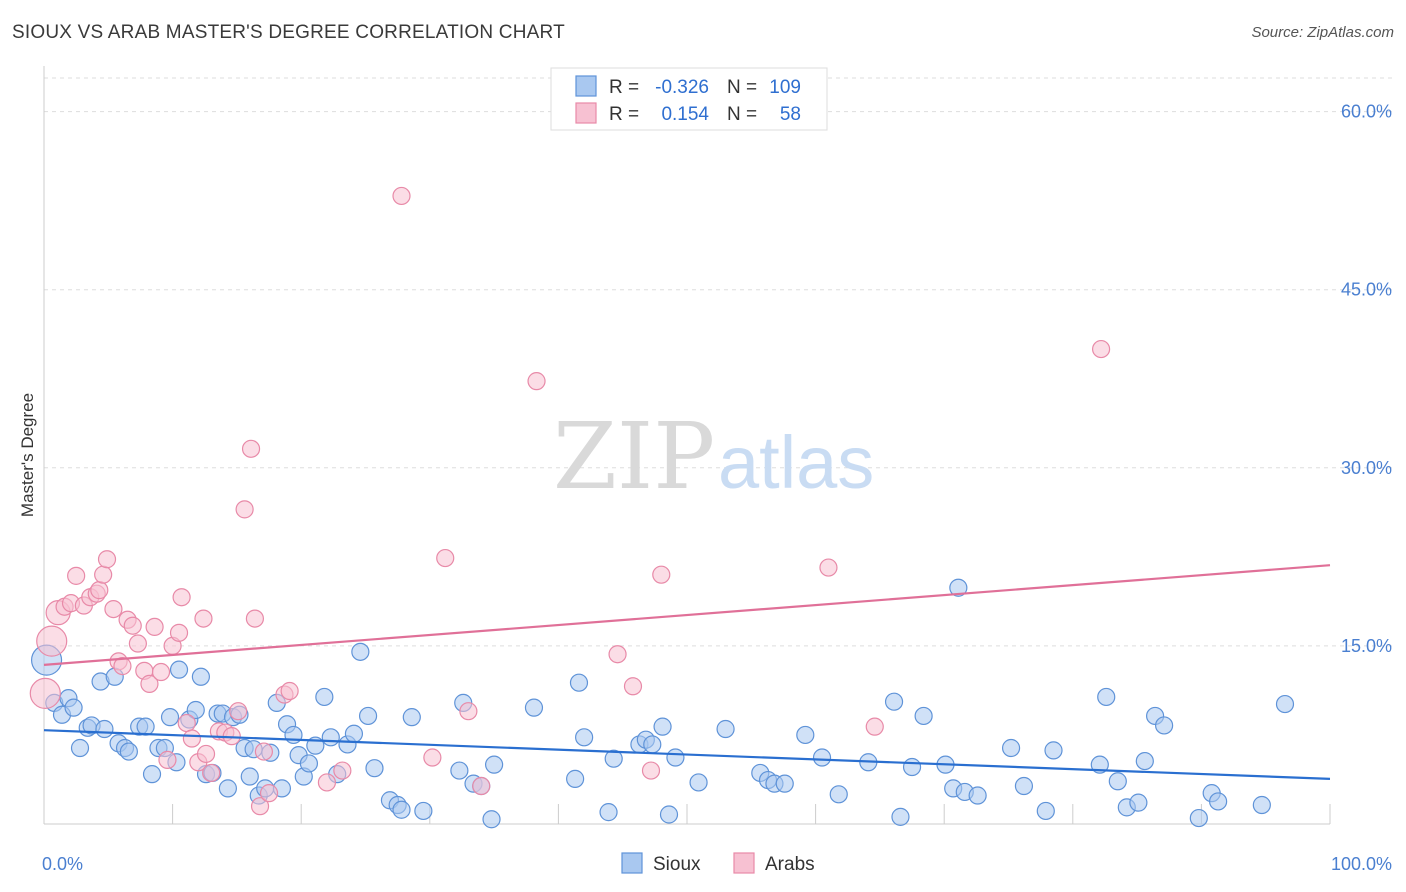 This screenshot has width=1406, height=892. I want to click on x-tick-label-1: 100.0%, so click(1361, 864).